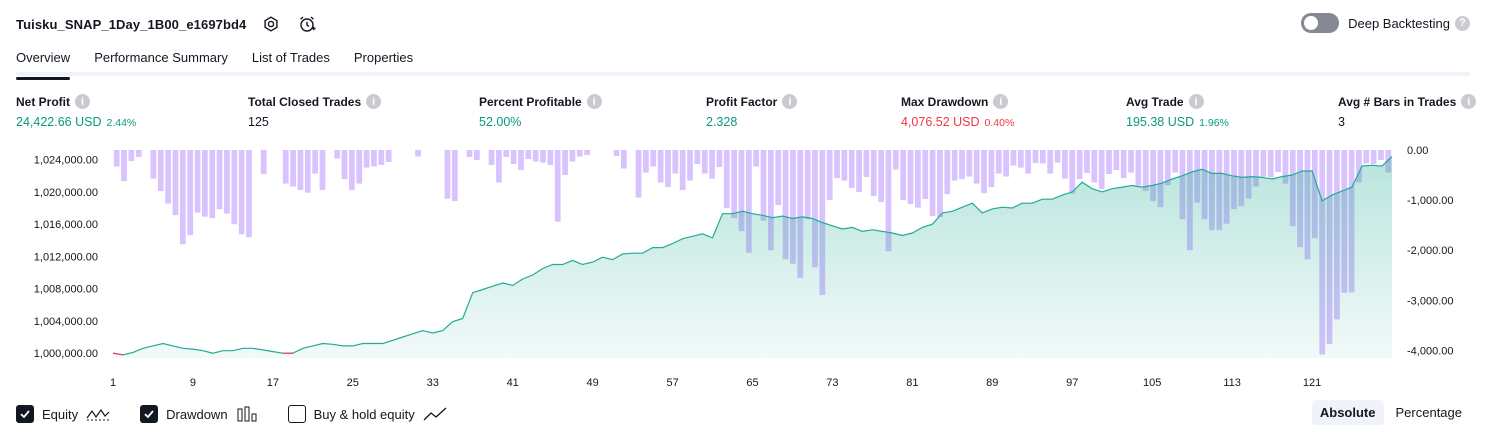  What do you see at coordinates (367, 414) in the screenshot?
I see `legend-buy-hold: Buy & hold equity` at bounding box center [367, 414].